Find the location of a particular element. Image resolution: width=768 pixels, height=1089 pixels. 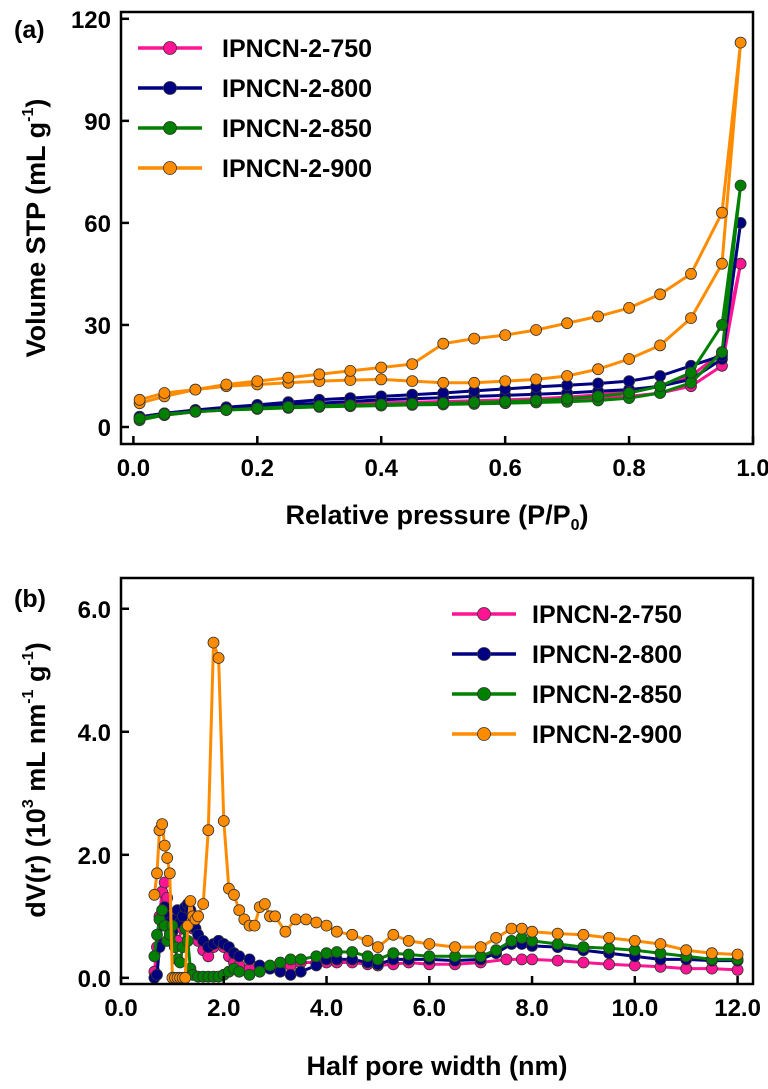

y-tick-label: 0 is located at coordinates (104, 428).